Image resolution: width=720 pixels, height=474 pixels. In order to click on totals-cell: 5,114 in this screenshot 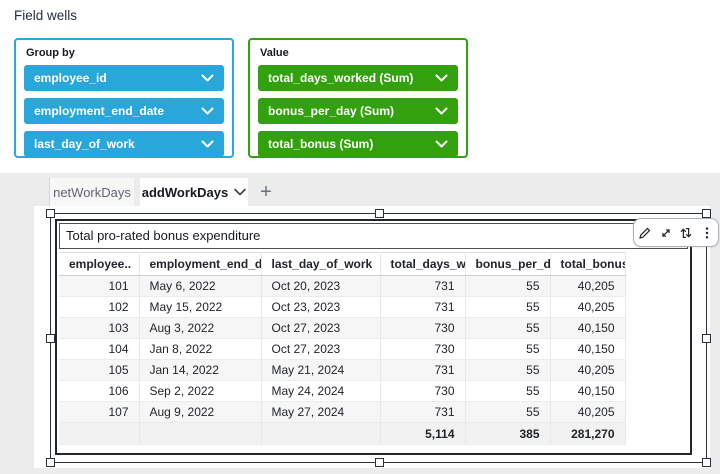, I will do `click(423, 433)`.